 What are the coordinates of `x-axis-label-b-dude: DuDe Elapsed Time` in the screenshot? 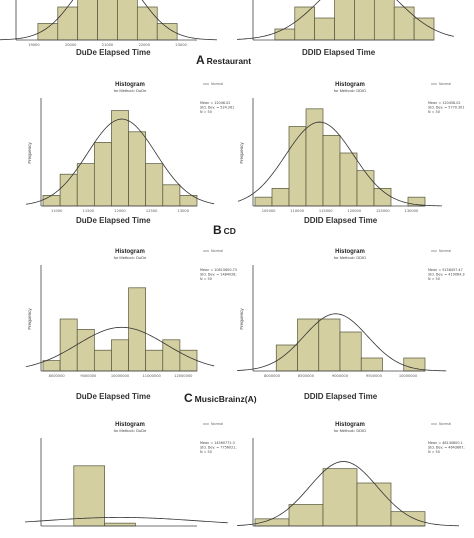 It's located at (113, 220).